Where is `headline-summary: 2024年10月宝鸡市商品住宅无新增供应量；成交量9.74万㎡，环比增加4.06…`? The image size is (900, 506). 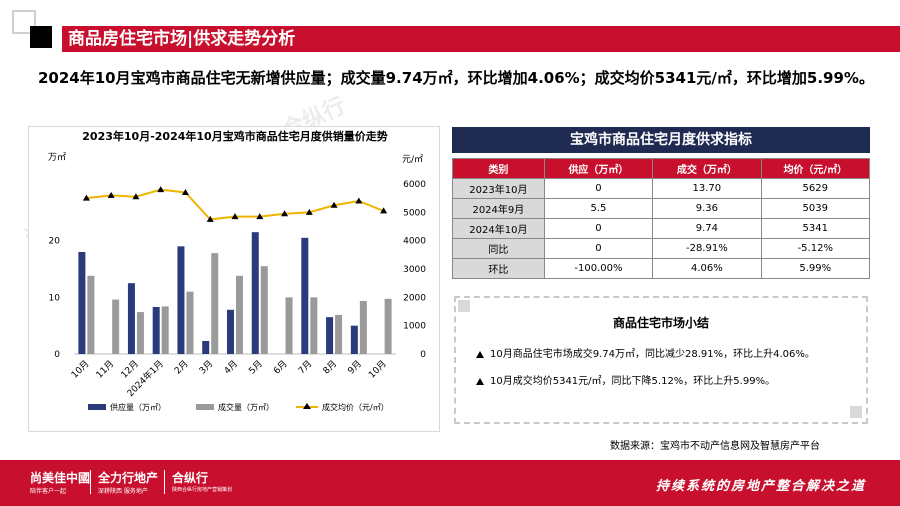
headline-summary: 2024年10月宝鸡市商品住宅无新增供应量；成交量9.74万㎡，环比增加4.06… is located at coordinates (456, 78).